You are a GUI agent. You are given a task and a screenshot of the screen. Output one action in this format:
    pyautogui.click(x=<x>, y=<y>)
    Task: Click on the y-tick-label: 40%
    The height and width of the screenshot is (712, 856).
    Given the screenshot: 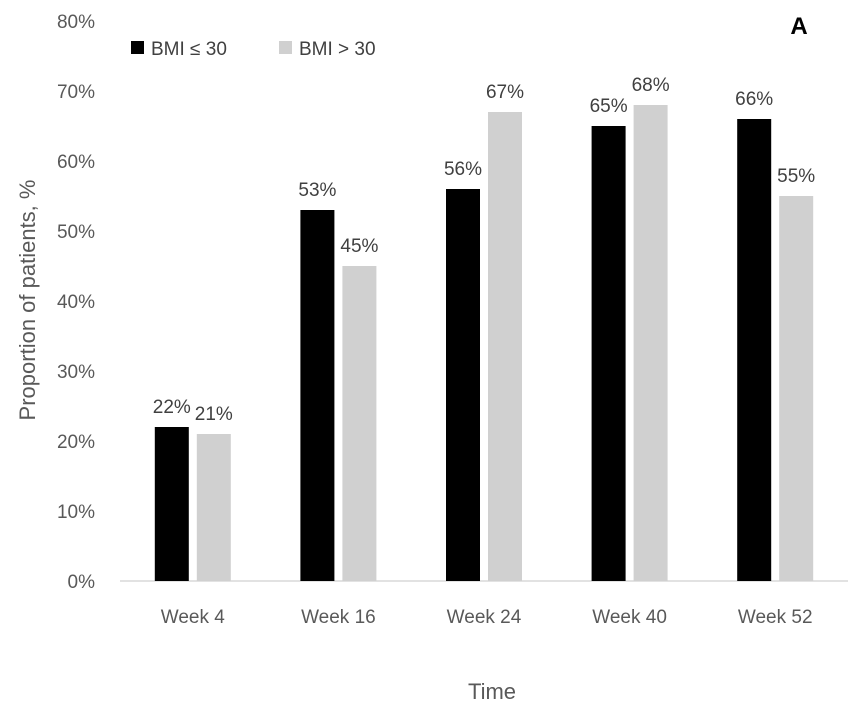 What is the action you would take?
    pyautogui.click(x=76, y=302)
    